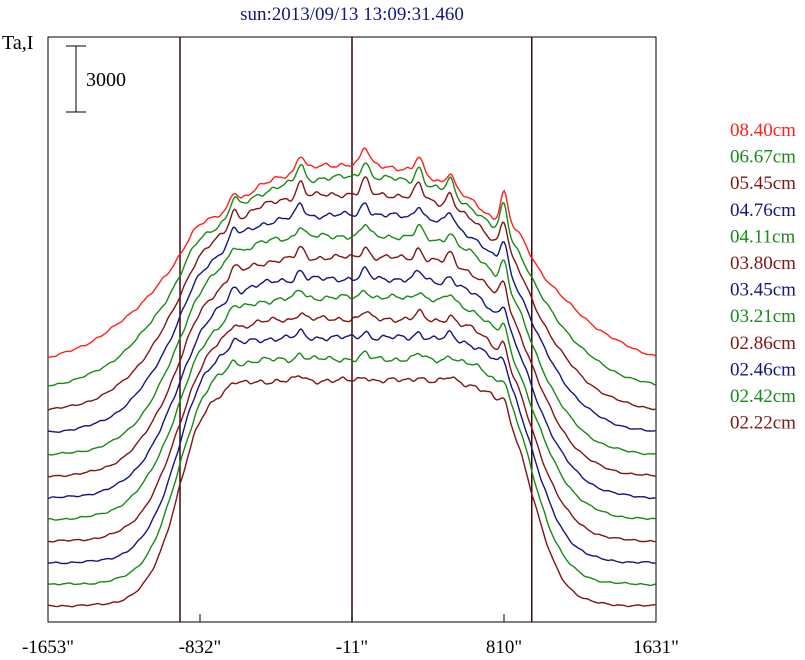 This screenshot has height=660, width=805. What do you see at coordinates (763, 316) in the screenshot?
I see `legend-entry: 03.21cm` at bounding box center [763, 316].